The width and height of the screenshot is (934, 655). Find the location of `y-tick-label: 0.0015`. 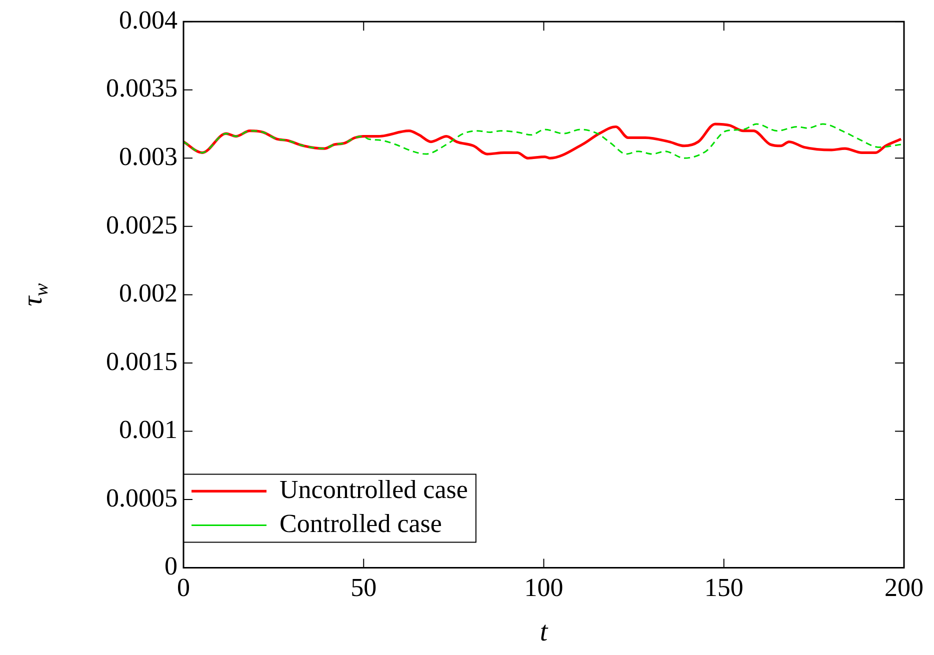

y-tick-label: 0.0015 is located at coordinates (142, 361).